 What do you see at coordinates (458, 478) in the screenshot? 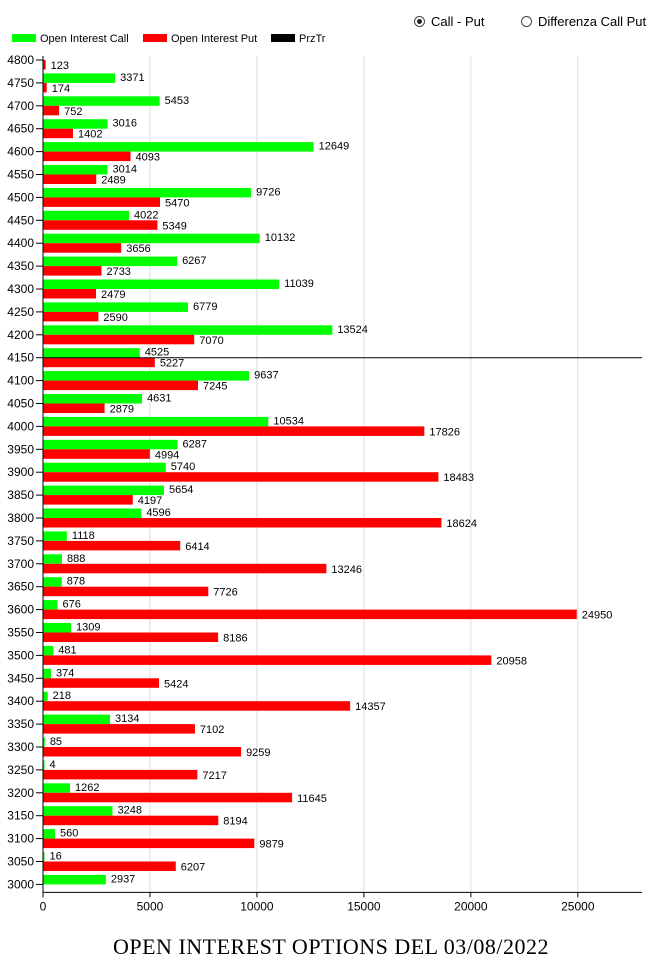
I see `data-label-put: 18483` at bounding box center [458, 478].